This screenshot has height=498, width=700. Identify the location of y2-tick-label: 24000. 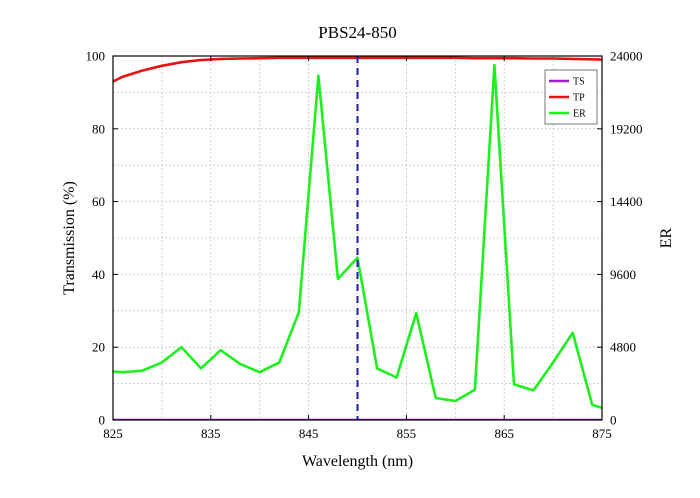
(626, 56).